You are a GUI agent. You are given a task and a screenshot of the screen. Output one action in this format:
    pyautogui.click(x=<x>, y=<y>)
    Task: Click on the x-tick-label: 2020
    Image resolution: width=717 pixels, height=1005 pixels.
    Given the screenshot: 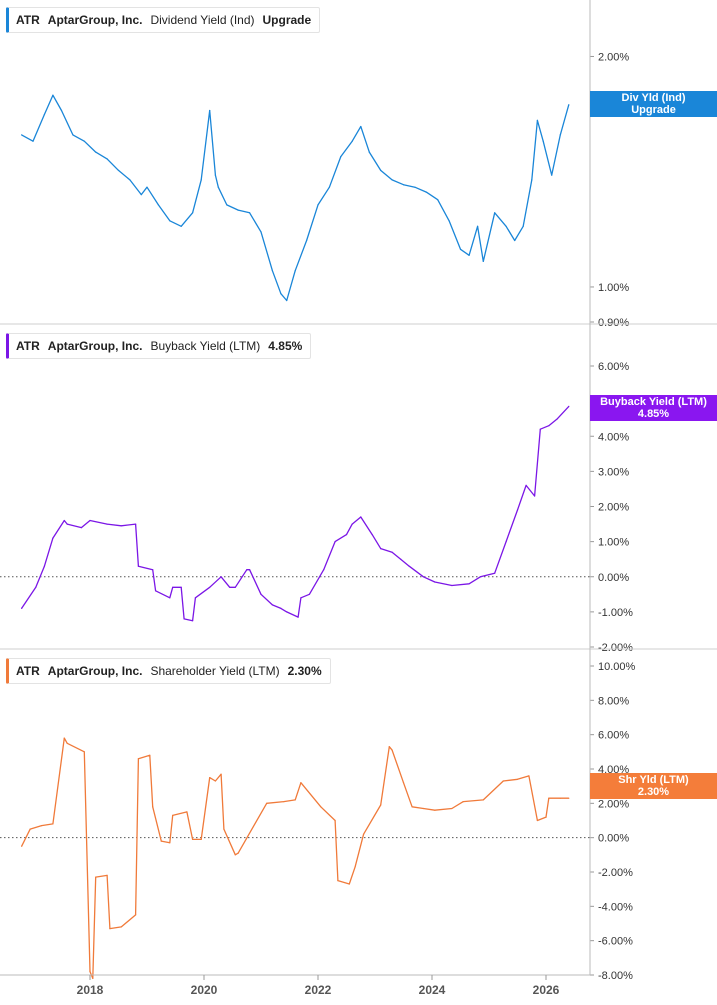 What is the action you would take?
    pyautogui.click(x=204, y=990)
    